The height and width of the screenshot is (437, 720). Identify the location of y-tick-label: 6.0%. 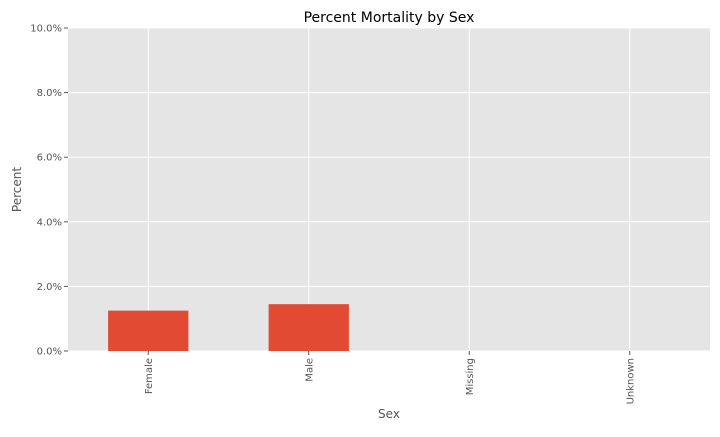
(49, 158).